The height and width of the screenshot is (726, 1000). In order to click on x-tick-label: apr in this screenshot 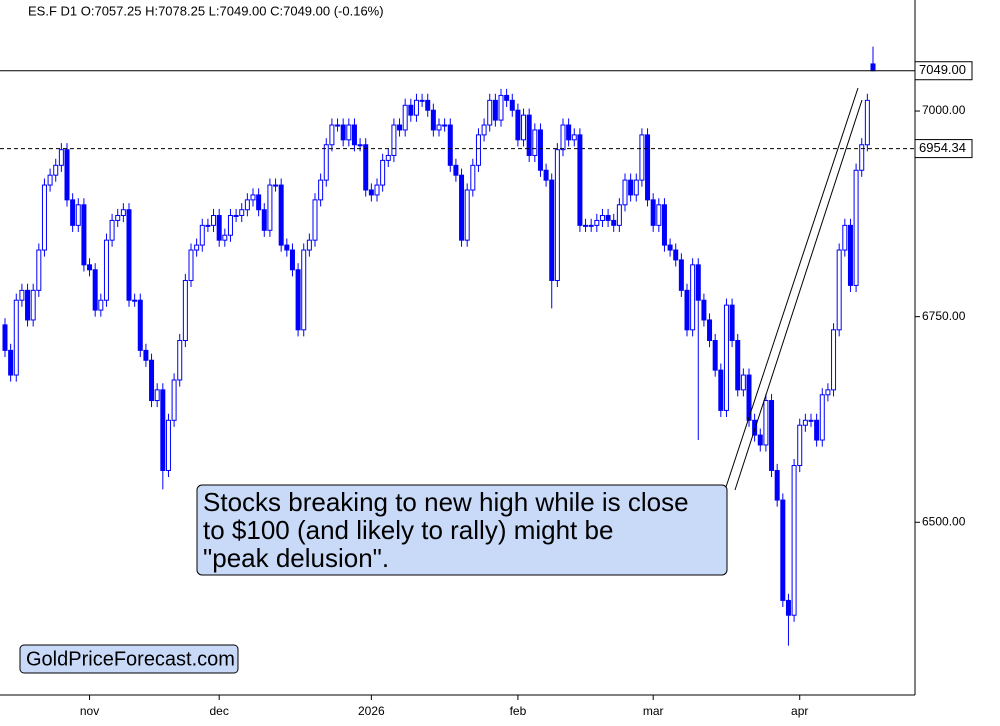, I will do `click(799, 711)`.